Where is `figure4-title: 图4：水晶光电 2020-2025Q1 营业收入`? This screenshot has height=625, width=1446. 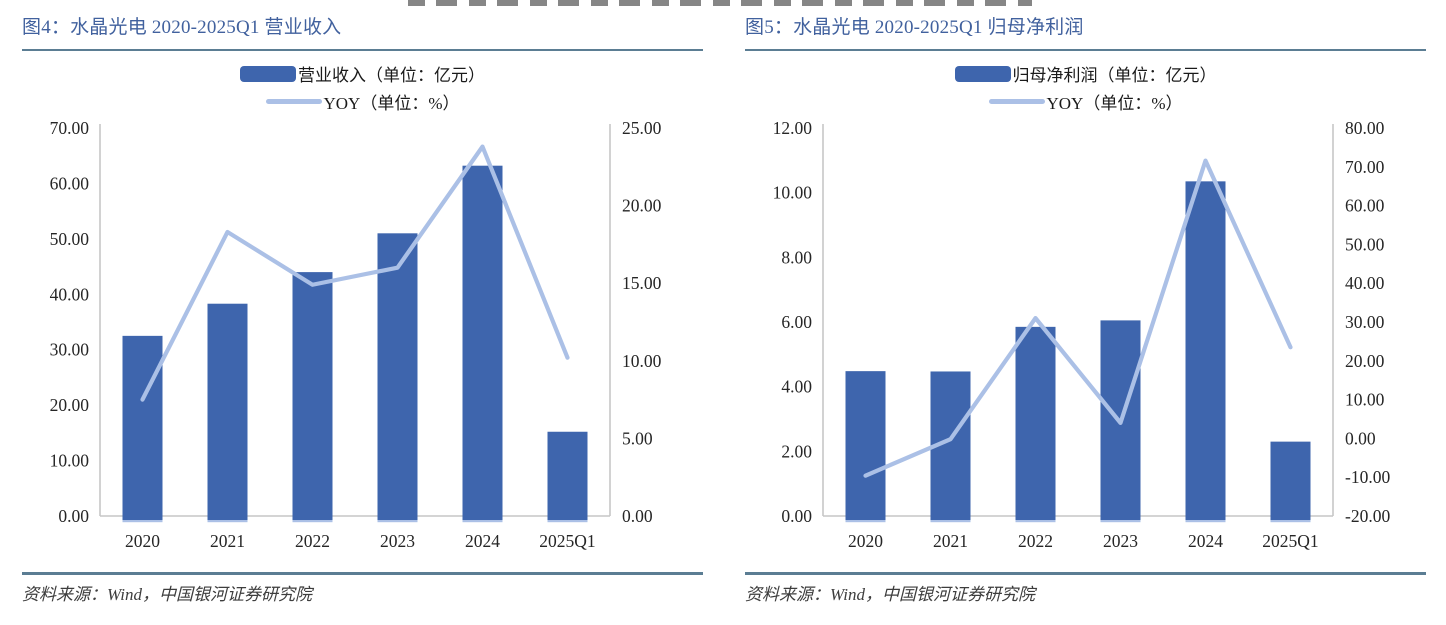 figure4-title: 图4：水晶光电 2020-2025Q1 营业收入 is located at coordinates (182, 27).